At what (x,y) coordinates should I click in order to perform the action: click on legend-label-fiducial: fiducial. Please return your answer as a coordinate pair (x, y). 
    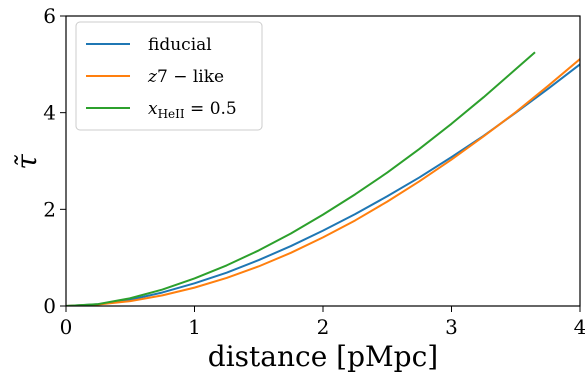
    Looking at the image, I should click on (180, 45).